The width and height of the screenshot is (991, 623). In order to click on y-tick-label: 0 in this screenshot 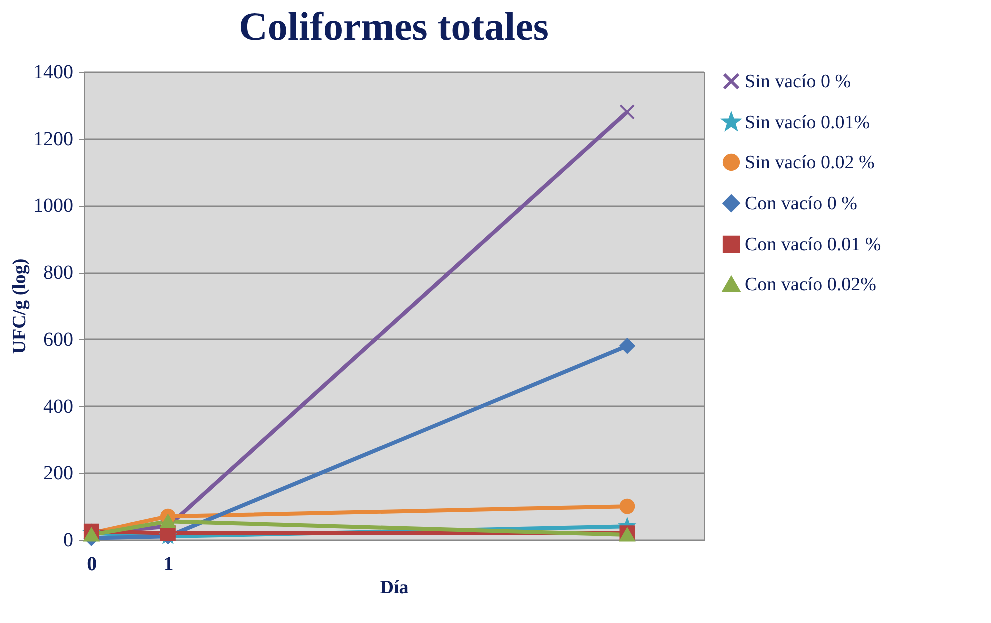, I will do `click(69, 541)`.